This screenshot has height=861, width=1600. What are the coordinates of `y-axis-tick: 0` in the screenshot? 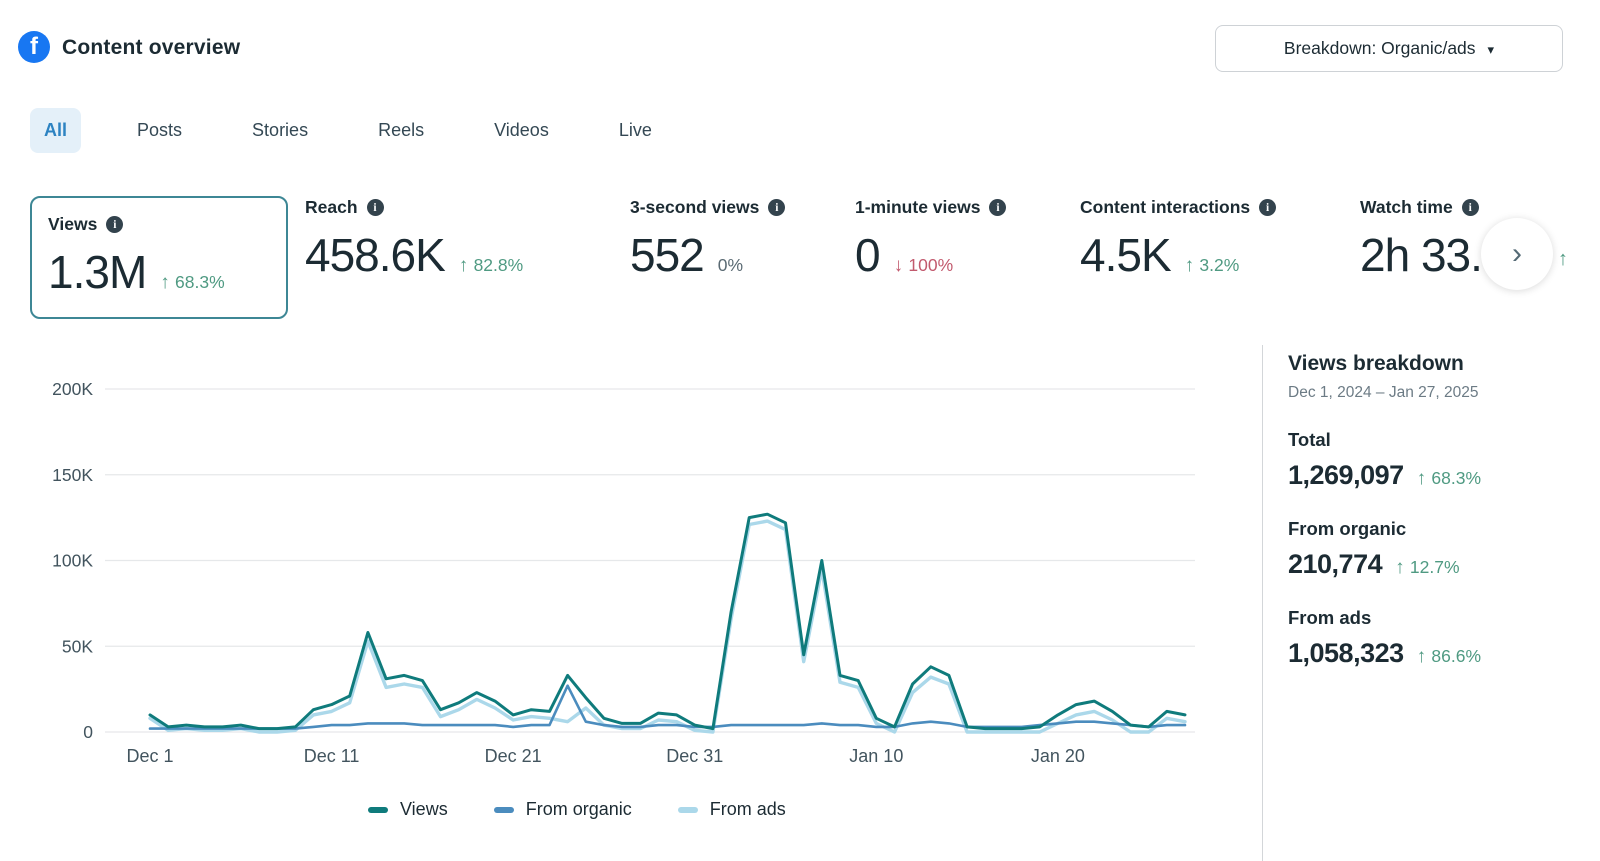 It's located at (88, 732).